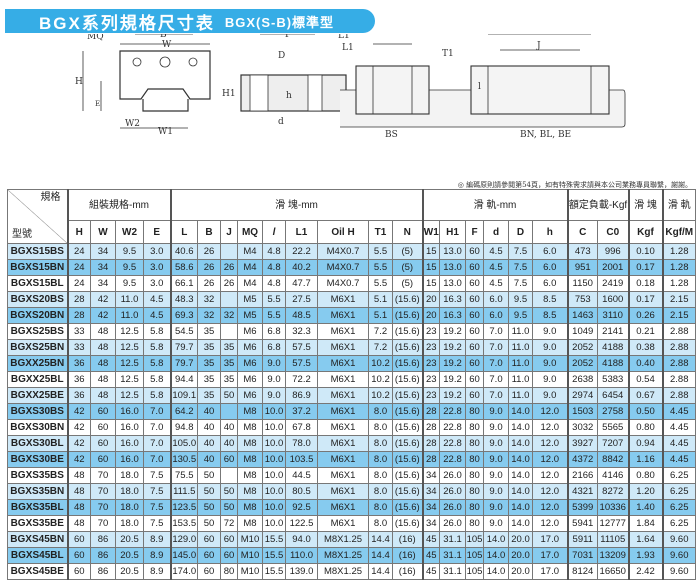 This screenshot has width=700, height=582. What do you see at coordinates (380, 395) in the screenshot?
I see `cell-t1: 10.2` at bounding box center [380, 395].